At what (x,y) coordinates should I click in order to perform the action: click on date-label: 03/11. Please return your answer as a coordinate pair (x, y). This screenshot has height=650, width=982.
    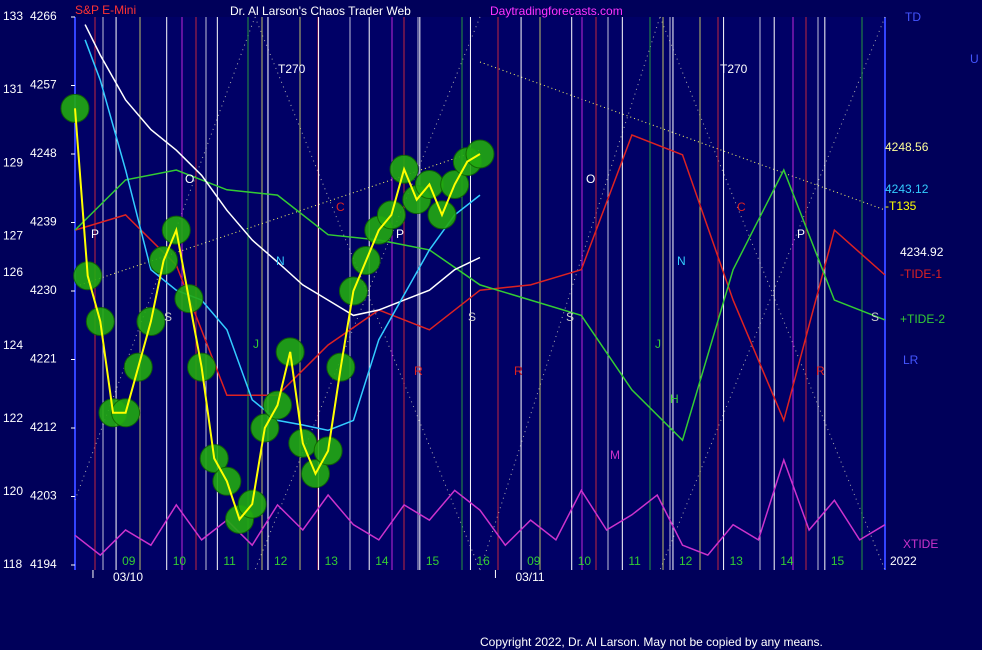
    Looking at the image, I should click on (529, 577).